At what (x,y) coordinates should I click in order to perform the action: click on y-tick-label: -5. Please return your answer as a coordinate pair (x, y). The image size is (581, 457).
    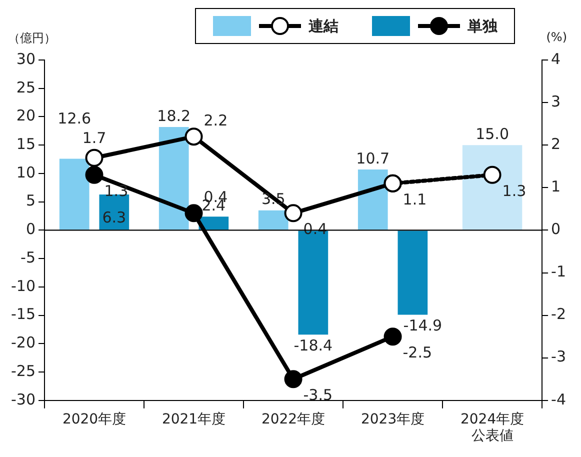
    Looking at the image, I should click on (28, 257).